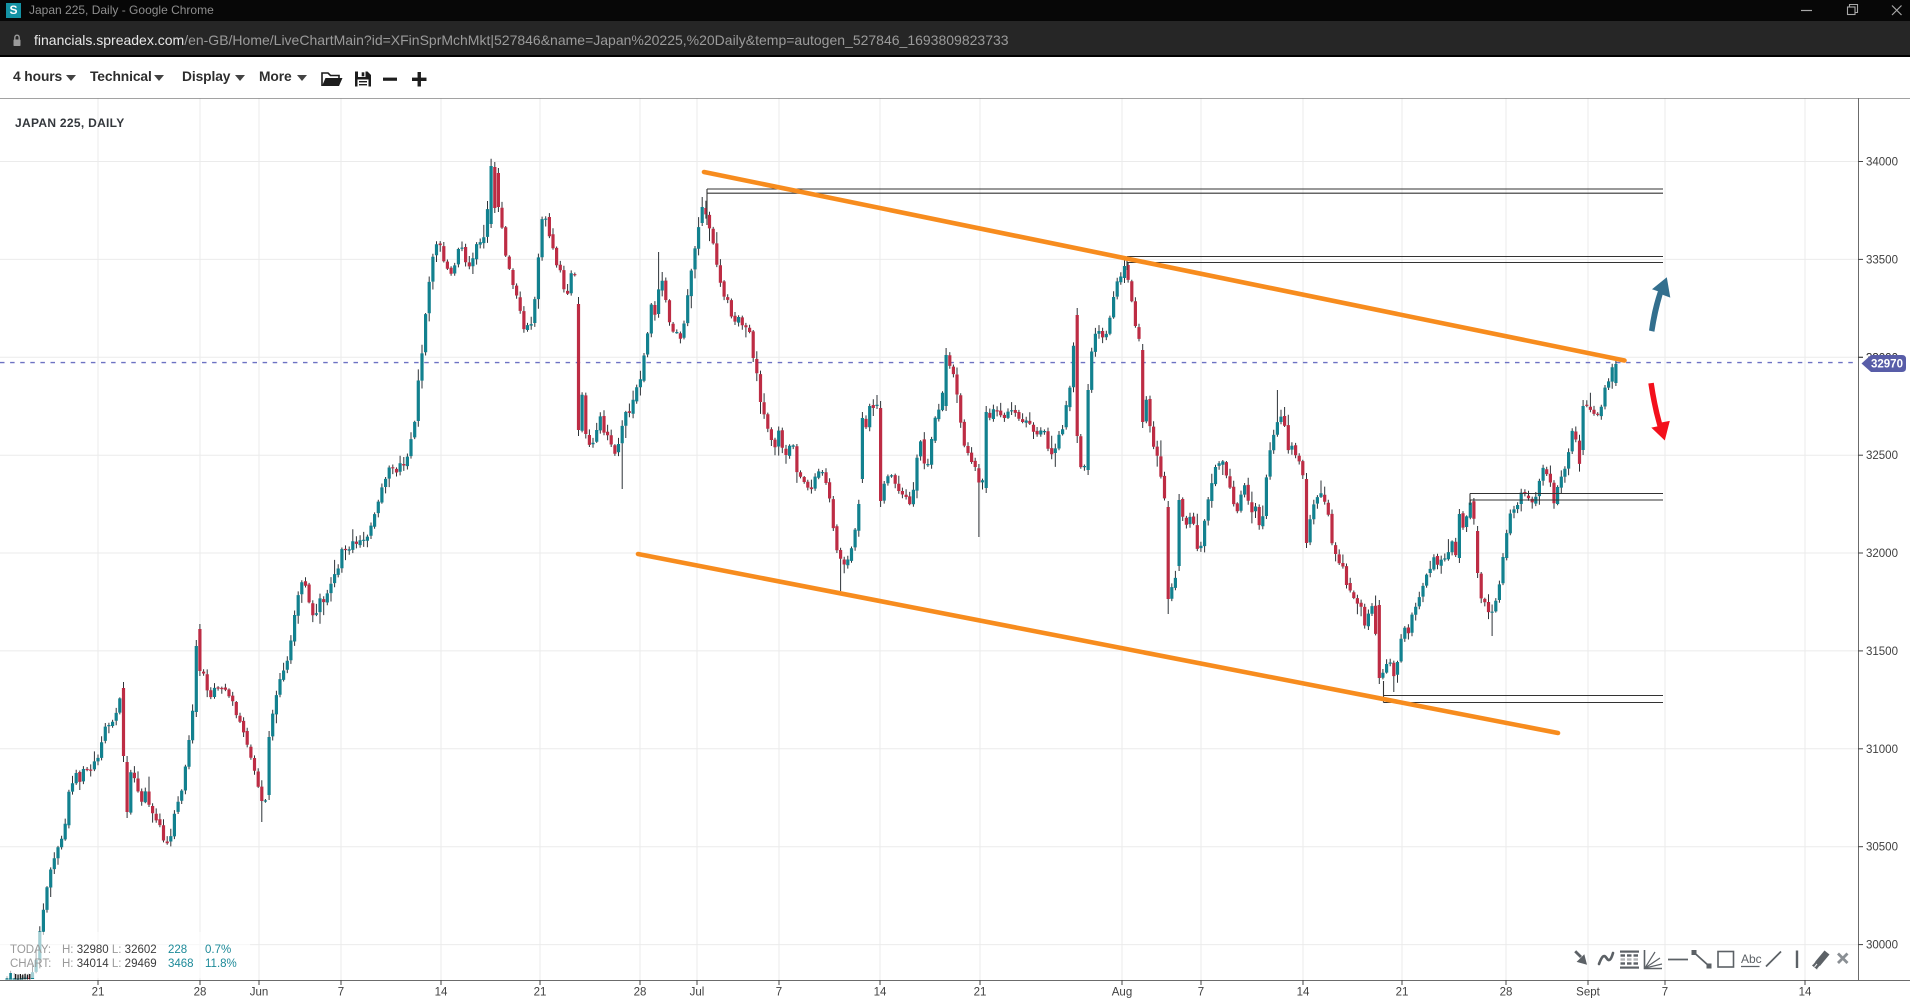  Describe the element at coordinates (1882, 652) in the screenshot. I see `svg-text: 31500` at that location.